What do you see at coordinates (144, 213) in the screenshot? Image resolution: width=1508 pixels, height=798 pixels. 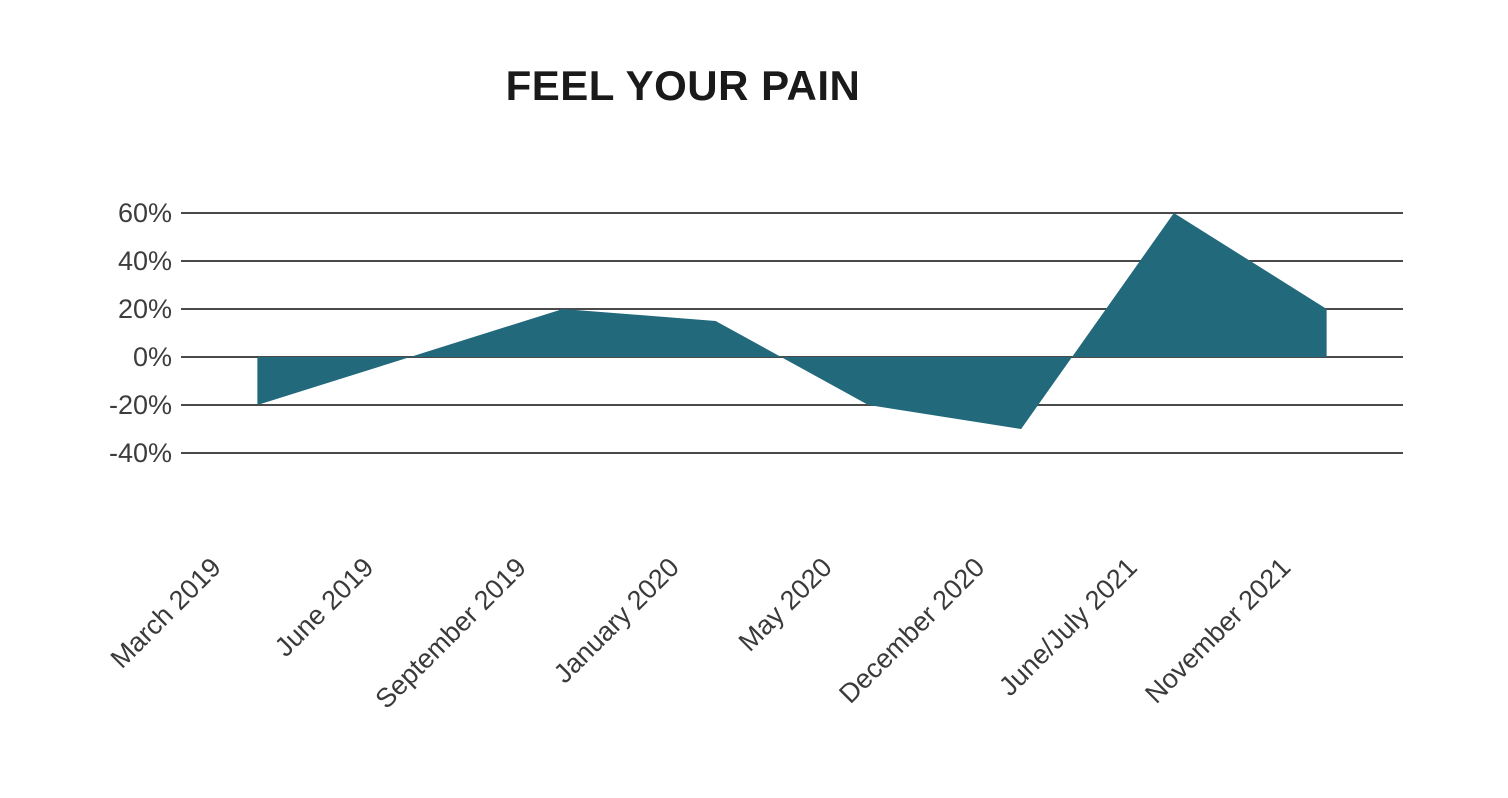 I see `y-tick-label: 60%` at bounding box center [144, 213].